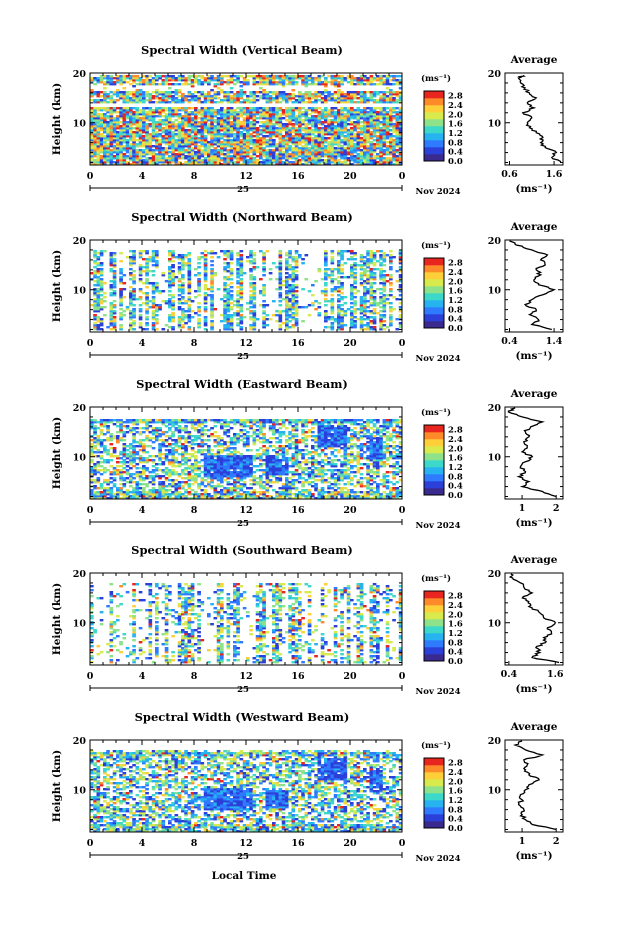  I want to click on colorbar-tick-label: 2.0, so click(455, 115).